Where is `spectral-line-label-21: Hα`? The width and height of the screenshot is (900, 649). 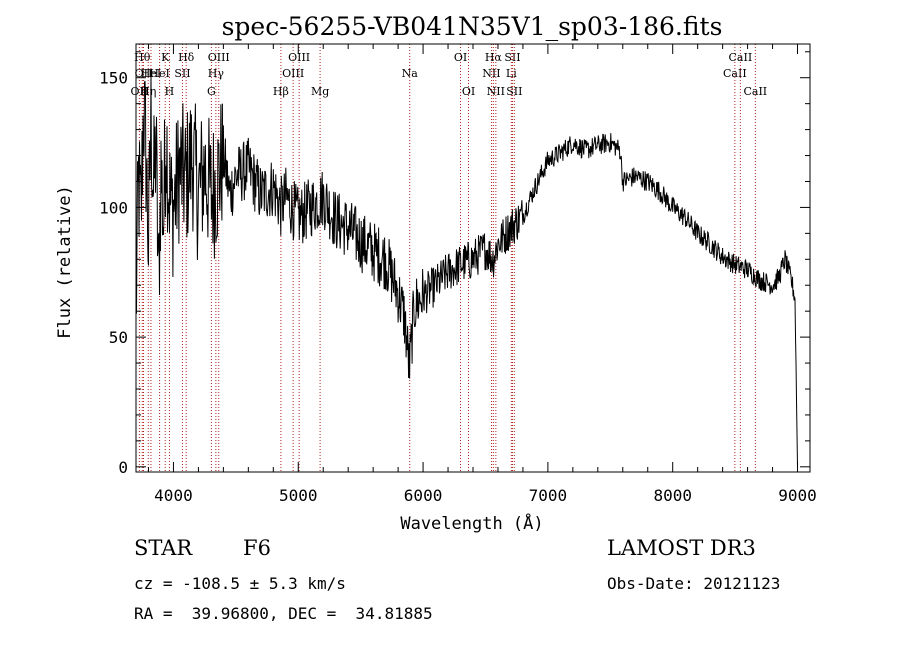
spectral-line-label-21: Hα is located at coordinates (494, 57).